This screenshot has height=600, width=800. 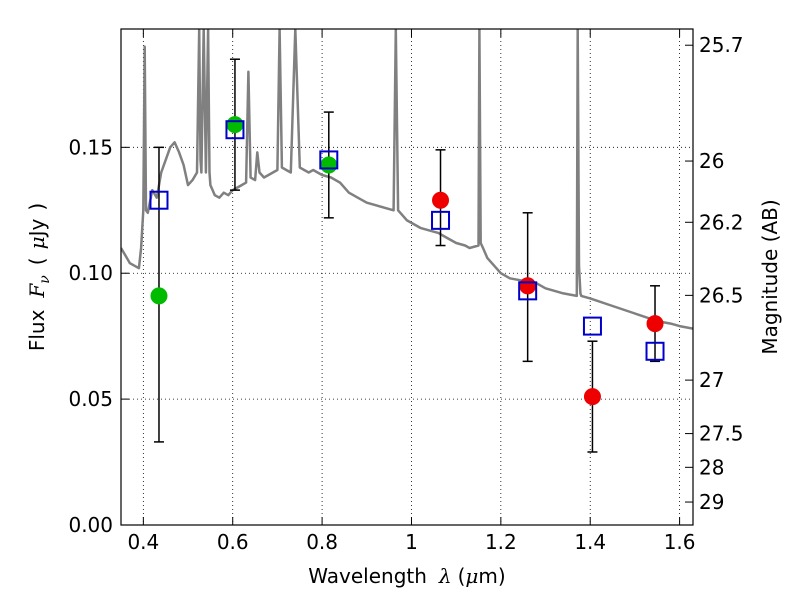 I want to click on y-axis-label: Flux Fν ( μJy), so click(x=39, y=277).